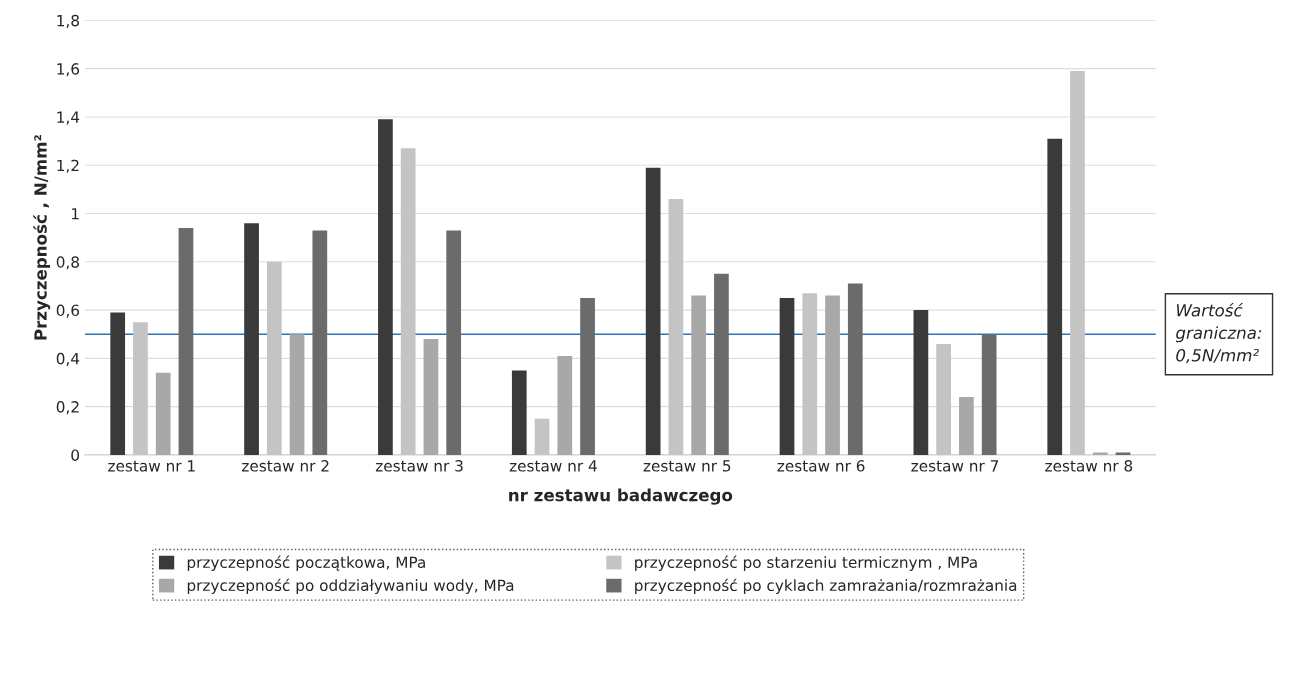 The width and height of the screenshot is (1306, 679). I want to click on y-tick-label: 0,4, so click(68, 359).